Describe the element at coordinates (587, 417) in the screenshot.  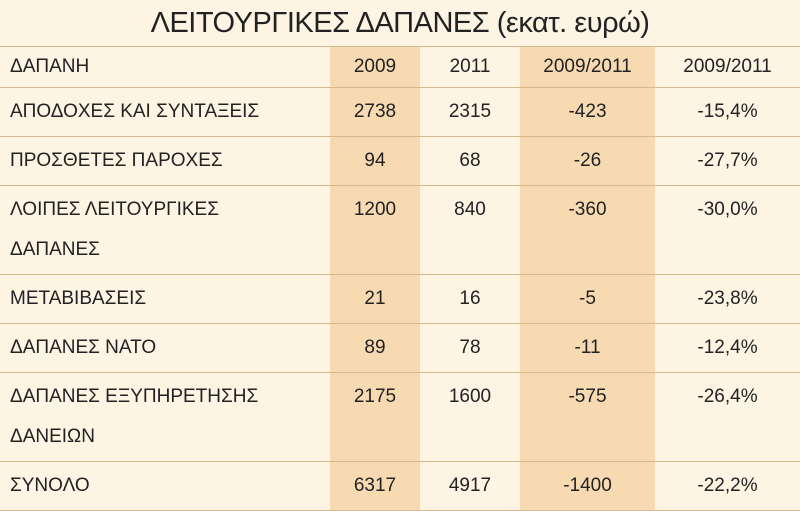
I see `table-cell: -575` at that location.